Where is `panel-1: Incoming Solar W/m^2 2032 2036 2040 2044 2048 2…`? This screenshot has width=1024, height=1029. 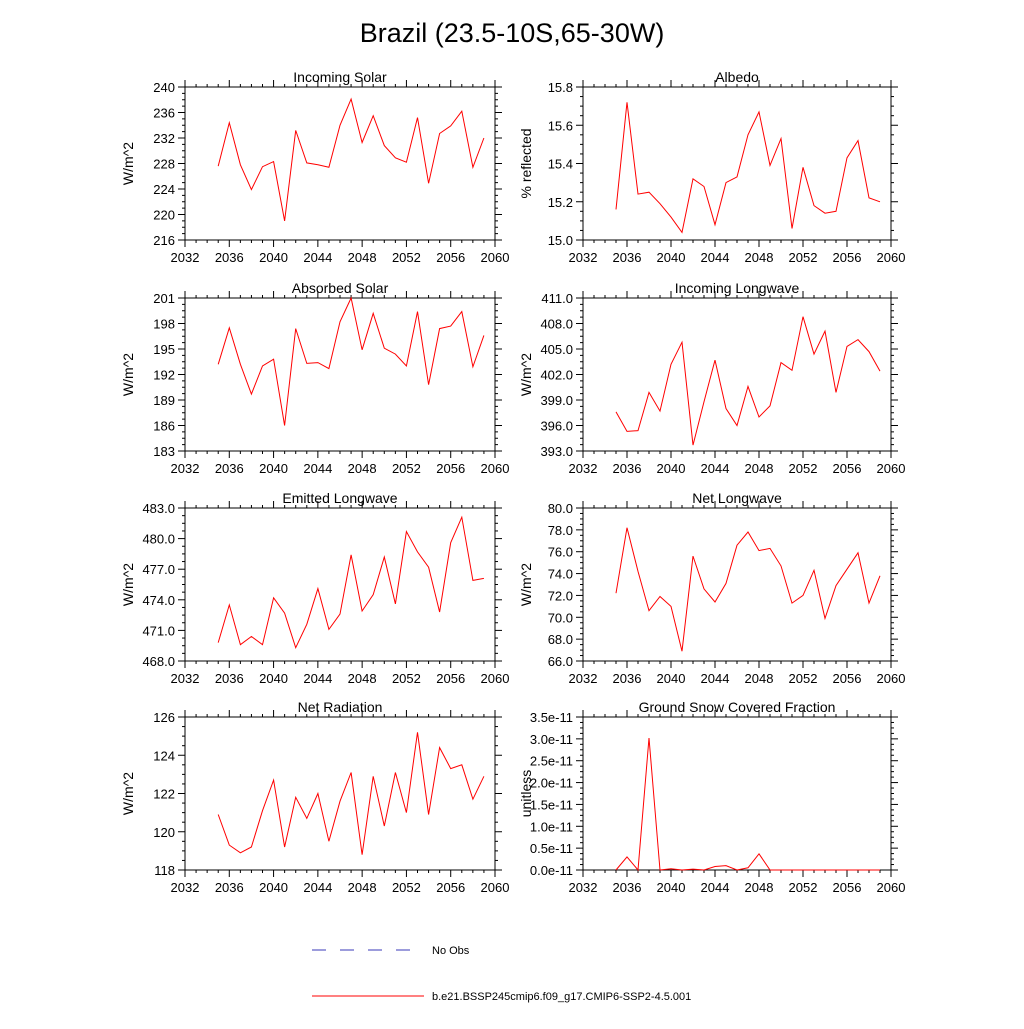 panel-1: Incoming Solar W/m^2 2032 2036 2040 2044 2048 2… is located at coordinates (314, 167).